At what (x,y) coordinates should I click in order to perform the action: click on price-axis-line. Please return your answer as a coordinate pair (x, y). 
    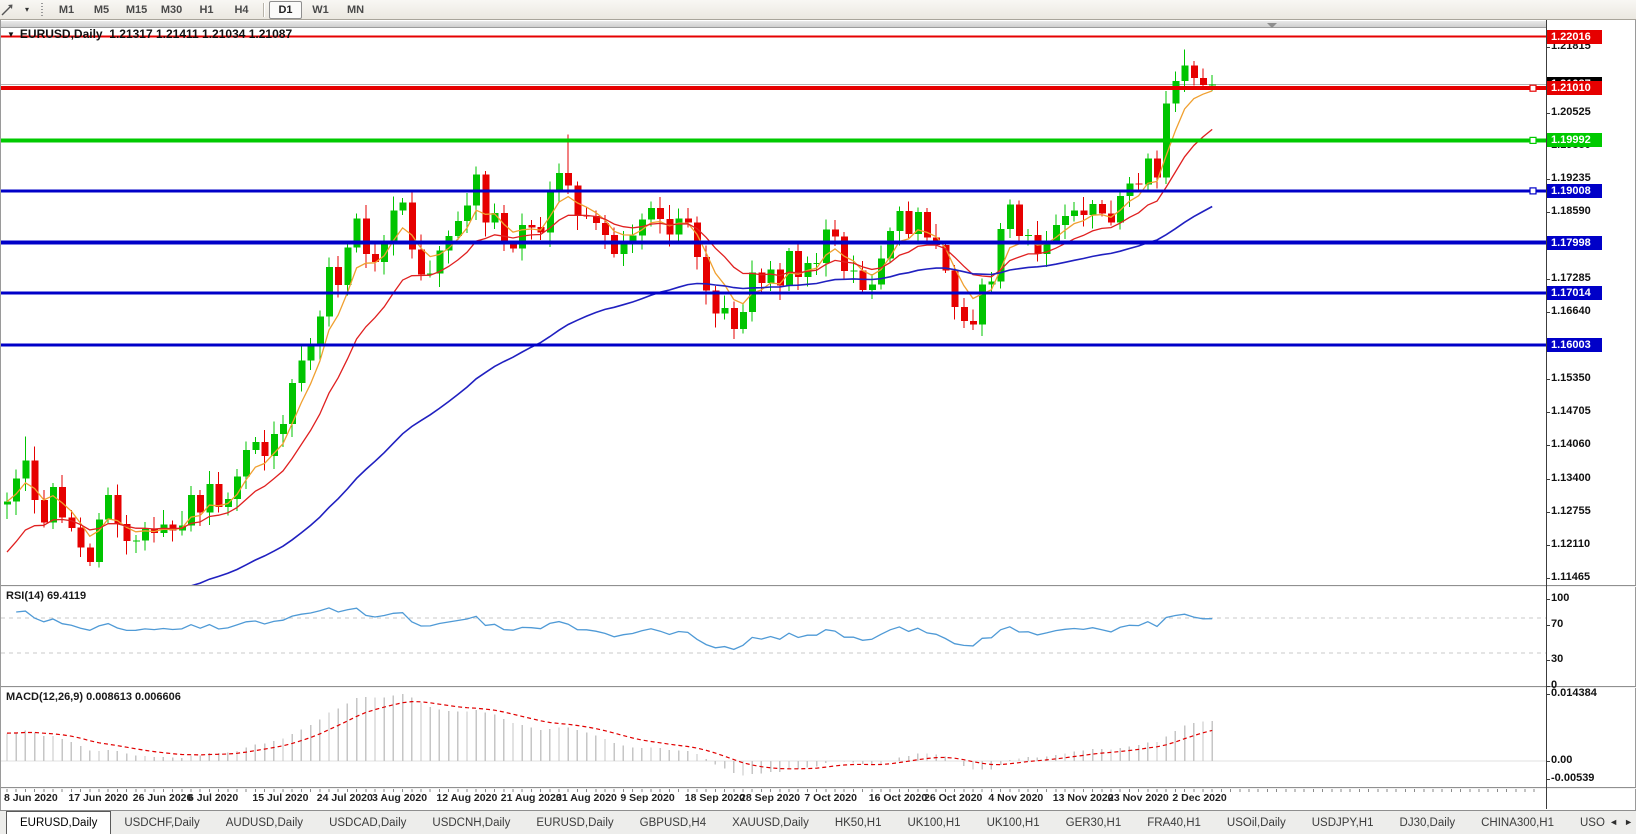
    Looking at the image, I should click on (1546, 414).